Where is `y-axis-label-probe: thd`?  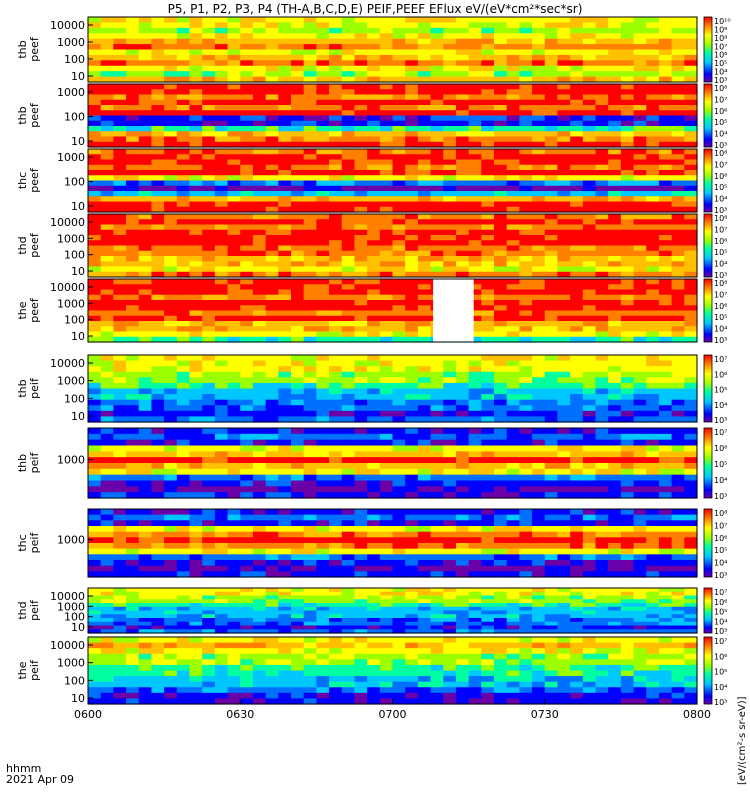
y-axis-label-probe: thd is located at coordinates (22, 245).